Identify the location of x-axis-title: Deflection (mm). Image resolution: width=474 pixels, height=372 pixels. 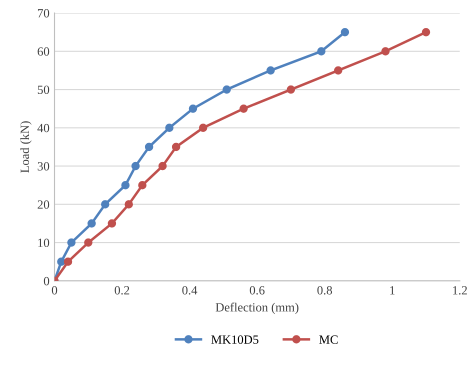
(257, 308).